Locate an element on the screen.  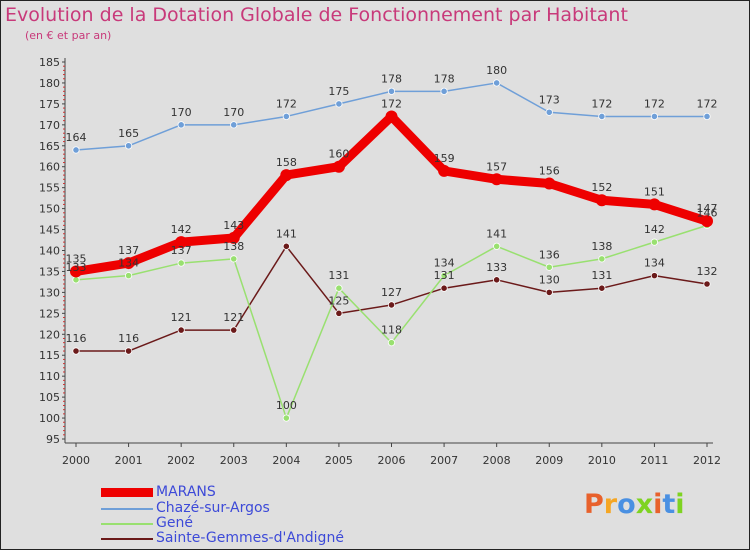
legend-label-sainte-gemmes: Sainte-Gemmes-d'Andigné is located at coordinates (250, 538).